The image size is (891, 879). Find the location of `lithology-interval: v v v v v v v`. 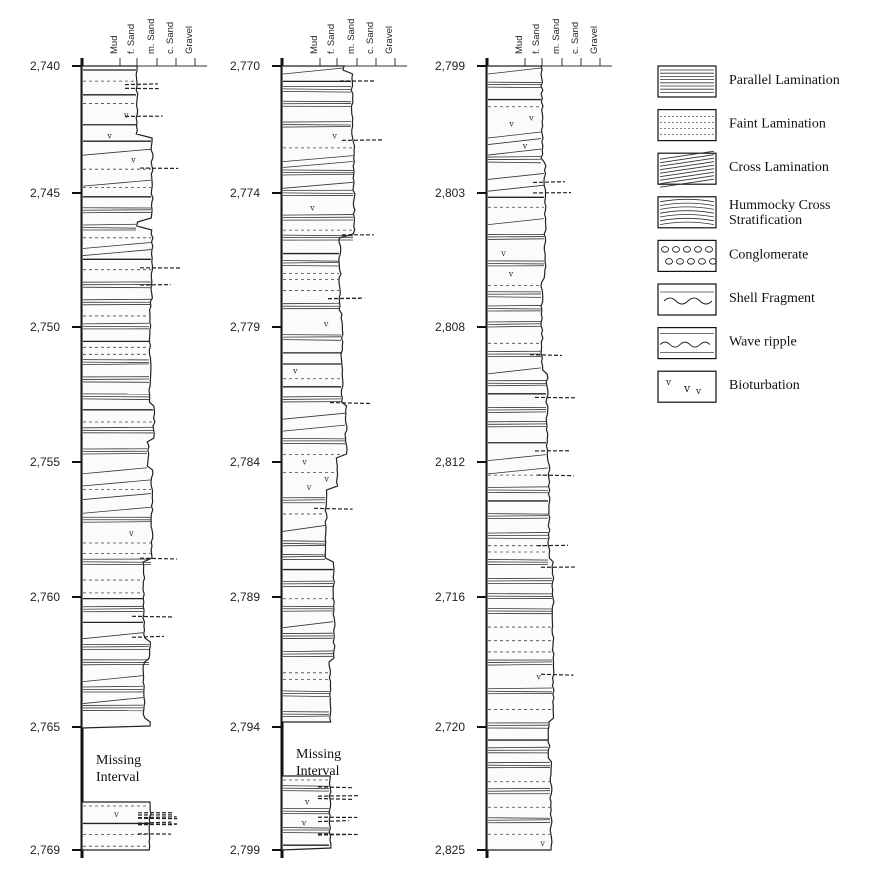

lithology-interval: v v v v v v v is located at coordinates (531, 458).